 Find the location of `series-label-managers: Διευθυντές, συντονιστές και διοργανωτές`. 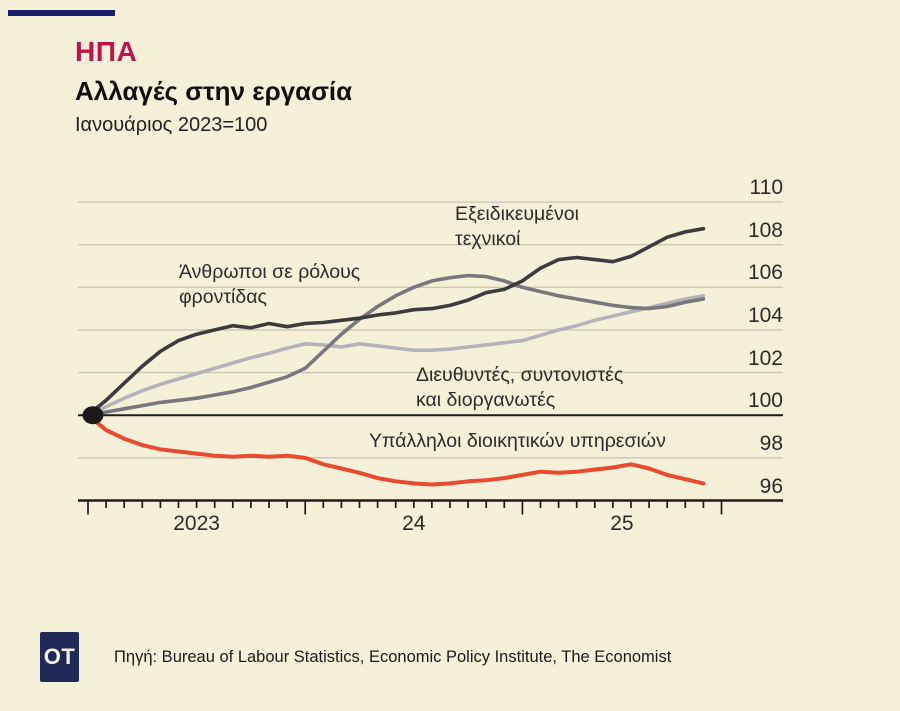

series-label-managers: Διευθυντές, συντονιστές και διοργανωτές is located at coordinates (519, 388).